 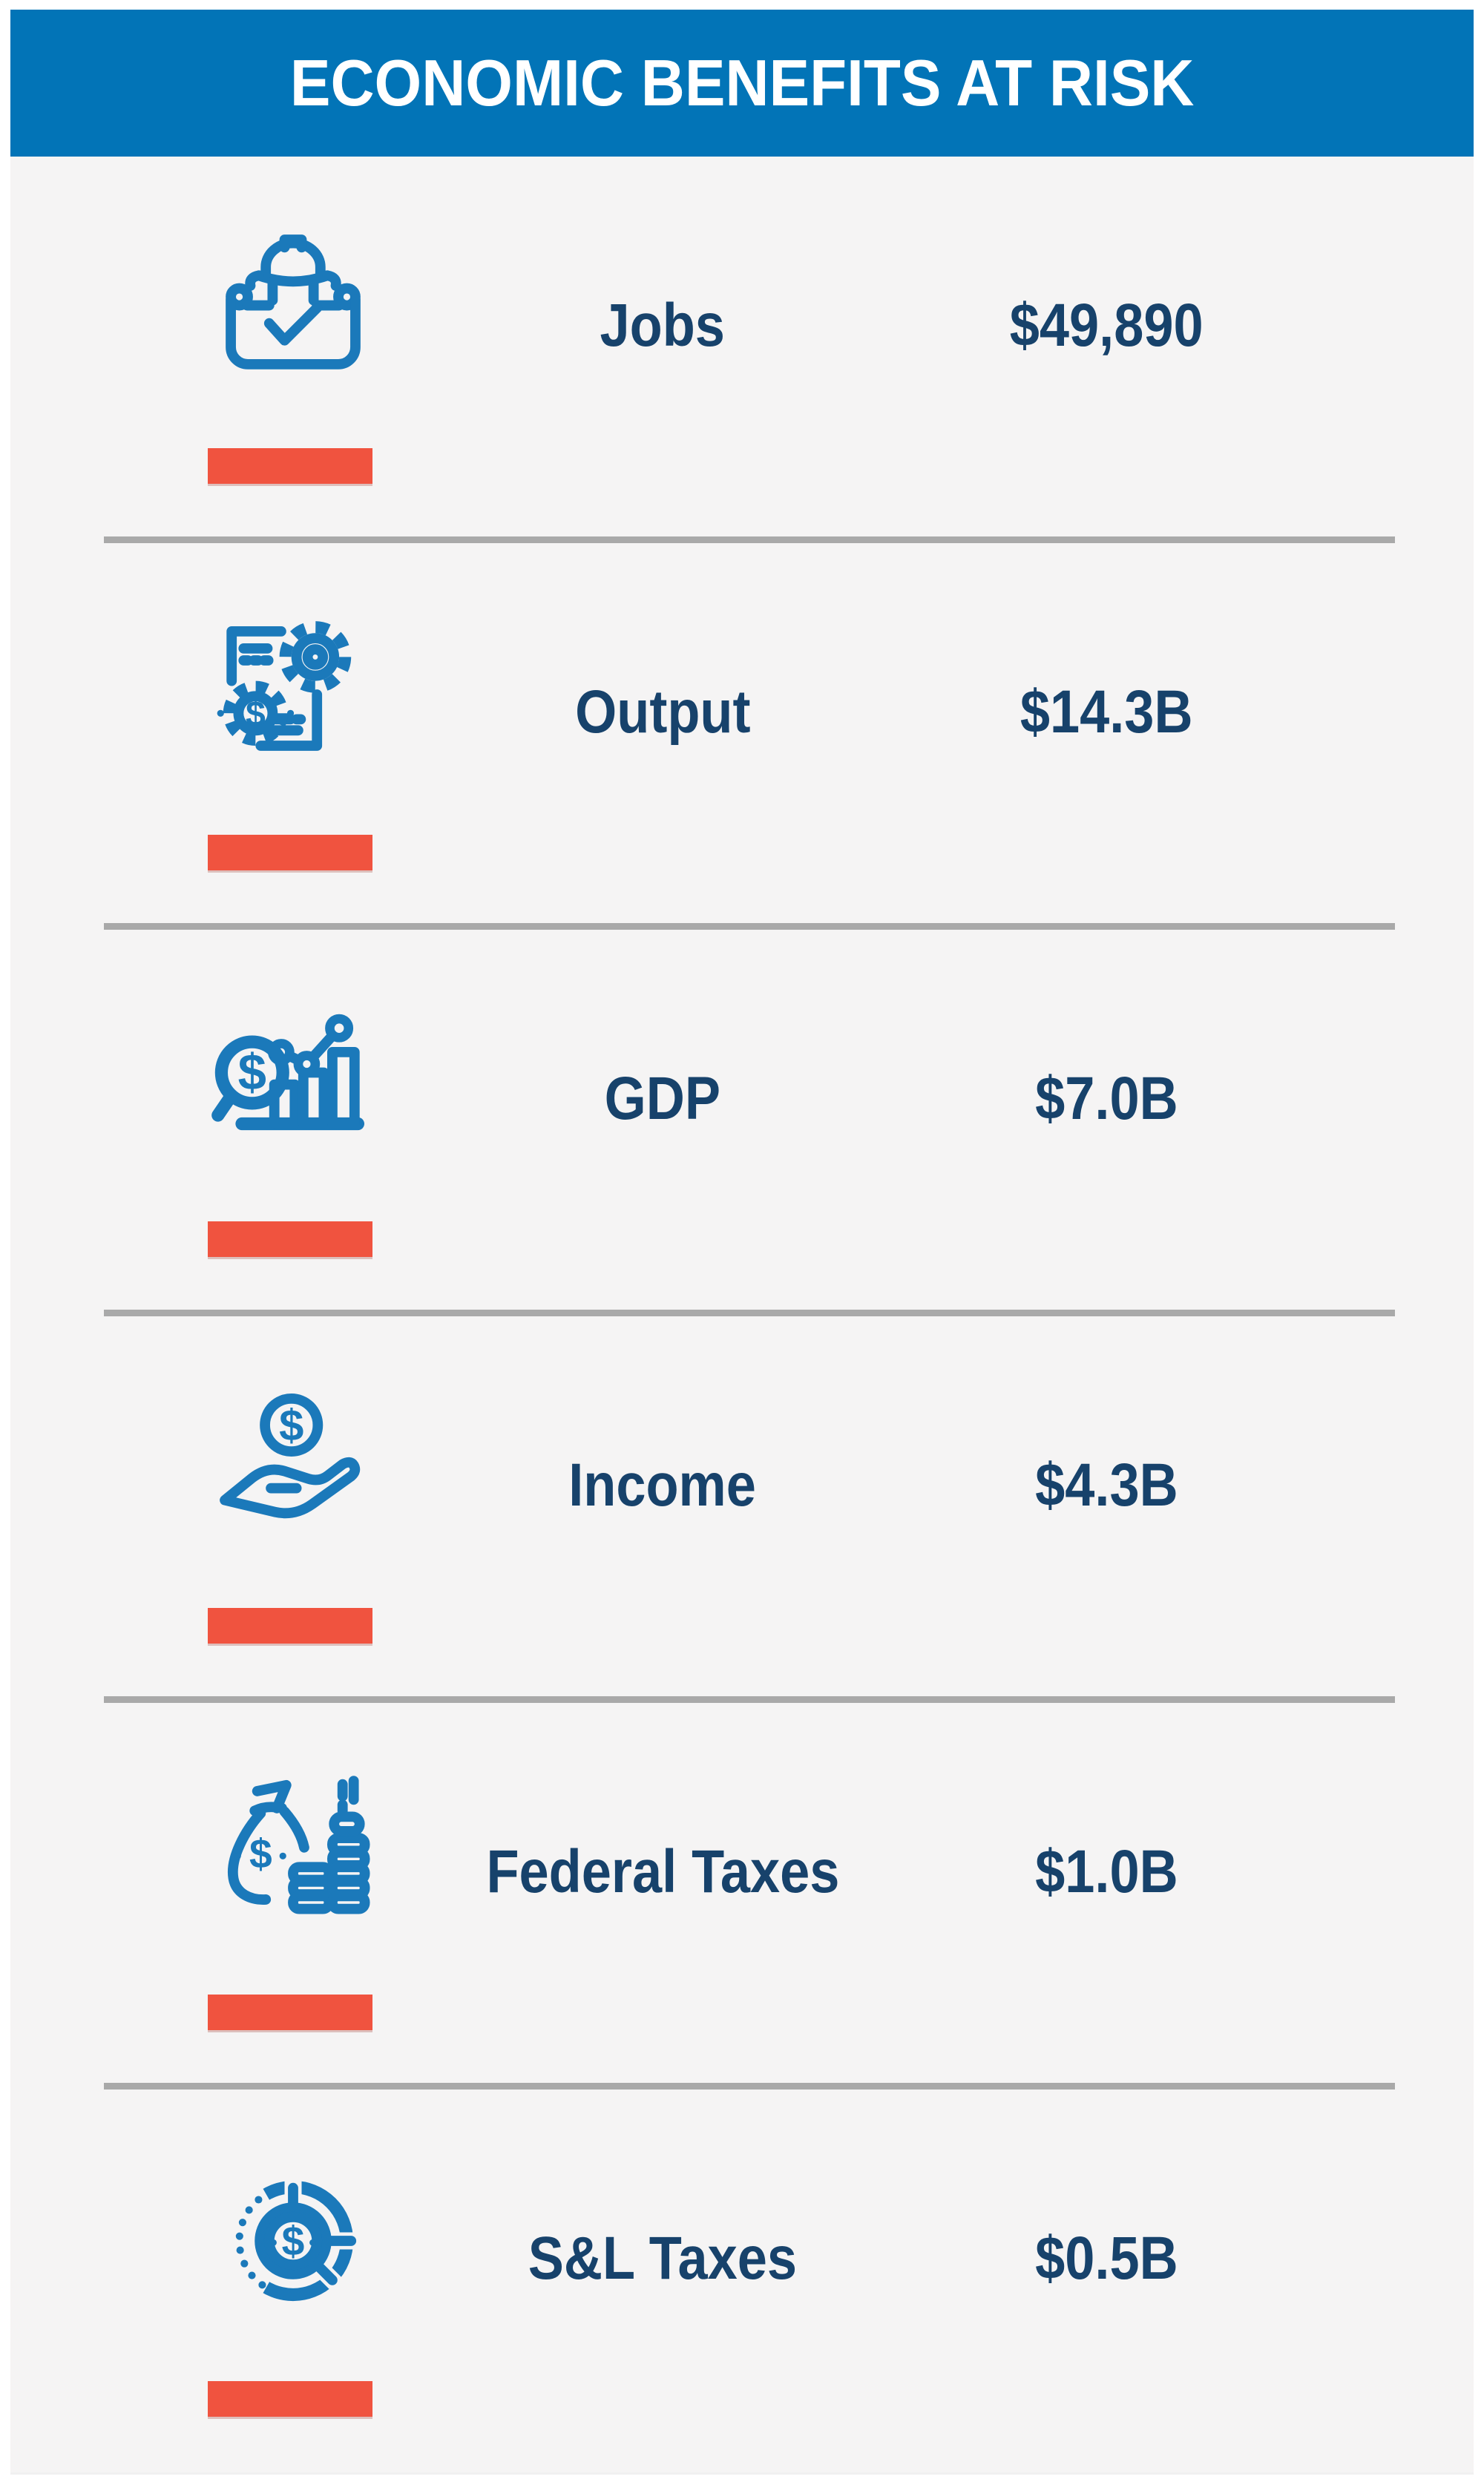 I want to click on output-icon-stack: $, so click(x=293, y=733).